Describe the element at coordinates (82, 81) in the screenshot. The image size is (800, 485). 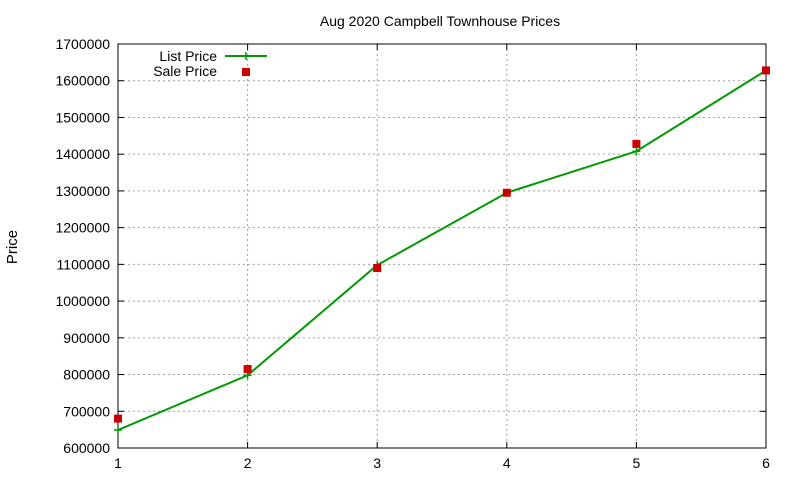
I see `y-tick-label: 1600000` at that location.